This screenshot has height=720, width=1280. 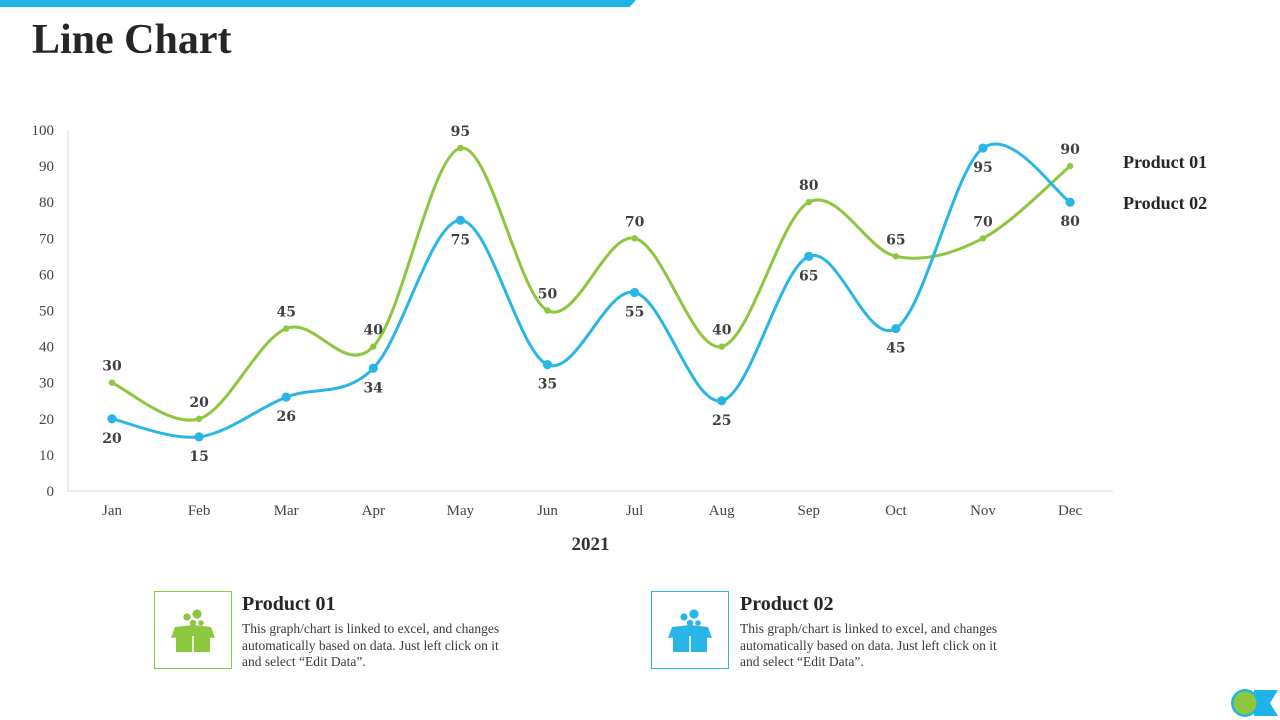 I want to click on y-tick-label: 50, so click(x=46, y=312).